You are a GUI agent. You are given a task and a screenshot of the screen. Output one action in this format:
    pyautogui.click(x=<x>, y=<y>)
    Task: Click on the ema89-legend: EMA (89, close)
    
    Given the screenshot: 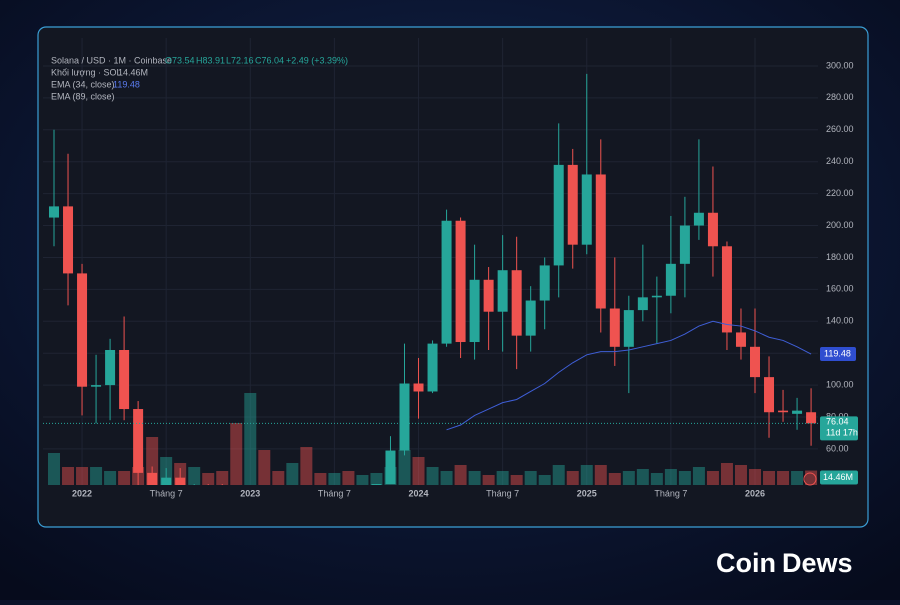 What is the action you would take?
    pyautogui.click(x=83, y=96)
    